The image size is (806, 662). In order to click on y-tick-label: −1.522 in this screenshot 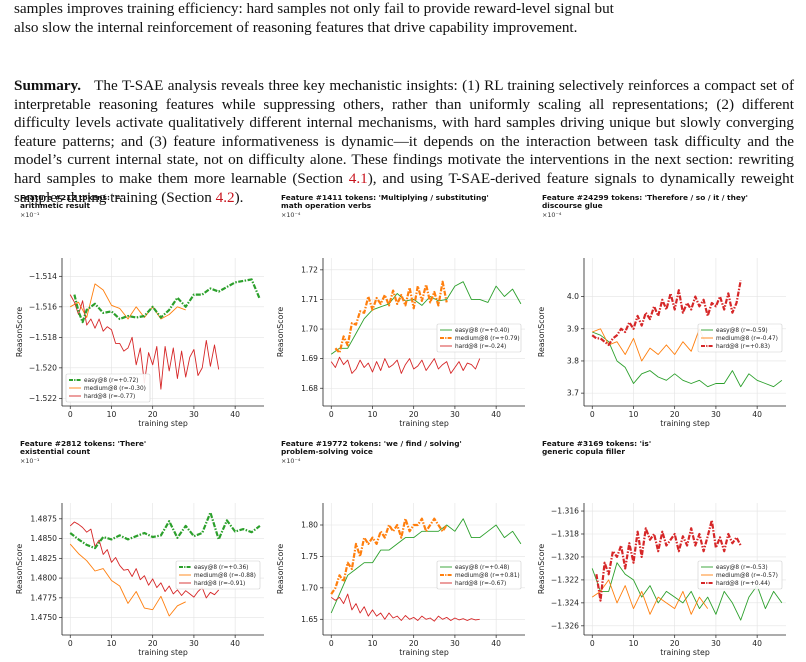, I will do `click(43, 398)`.